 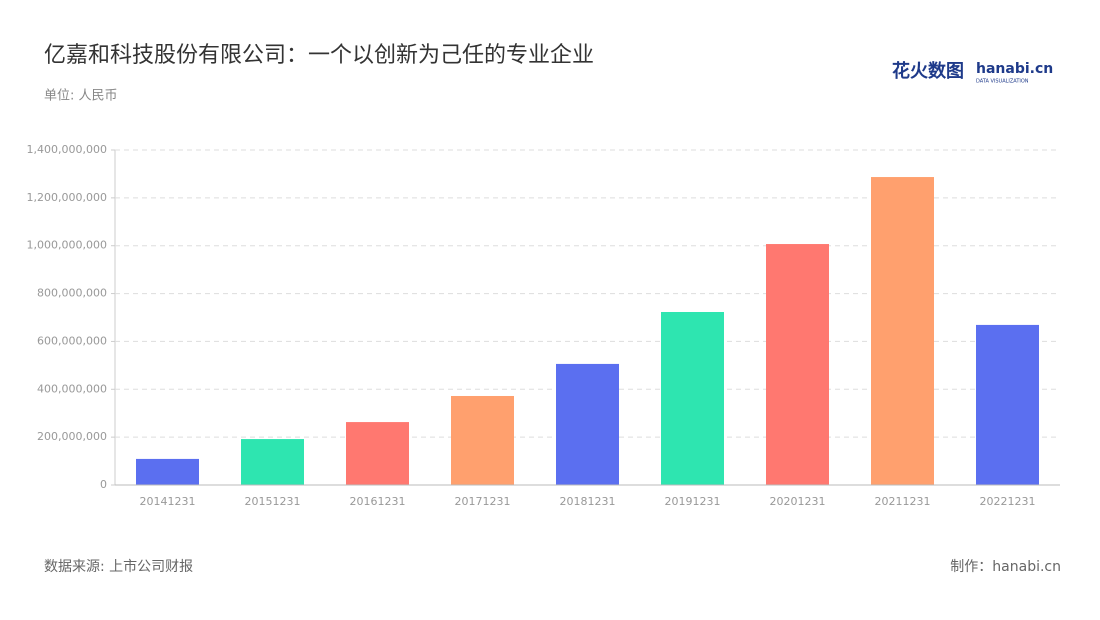 I want to click on y-tick-label: 1,400,000,000, so click(x=67, y=149).